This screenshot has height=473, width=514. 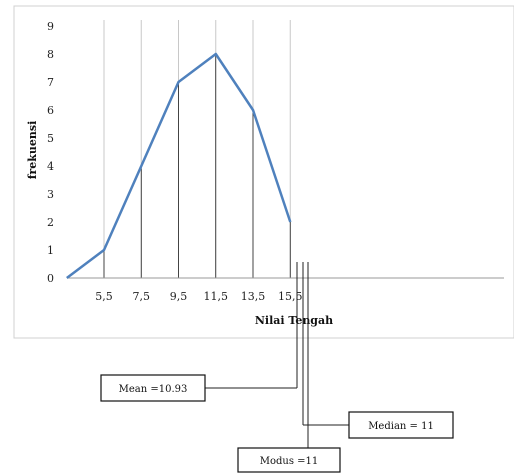 I want to click on y-tick-label-0: 0, so click(x=50, y=278).